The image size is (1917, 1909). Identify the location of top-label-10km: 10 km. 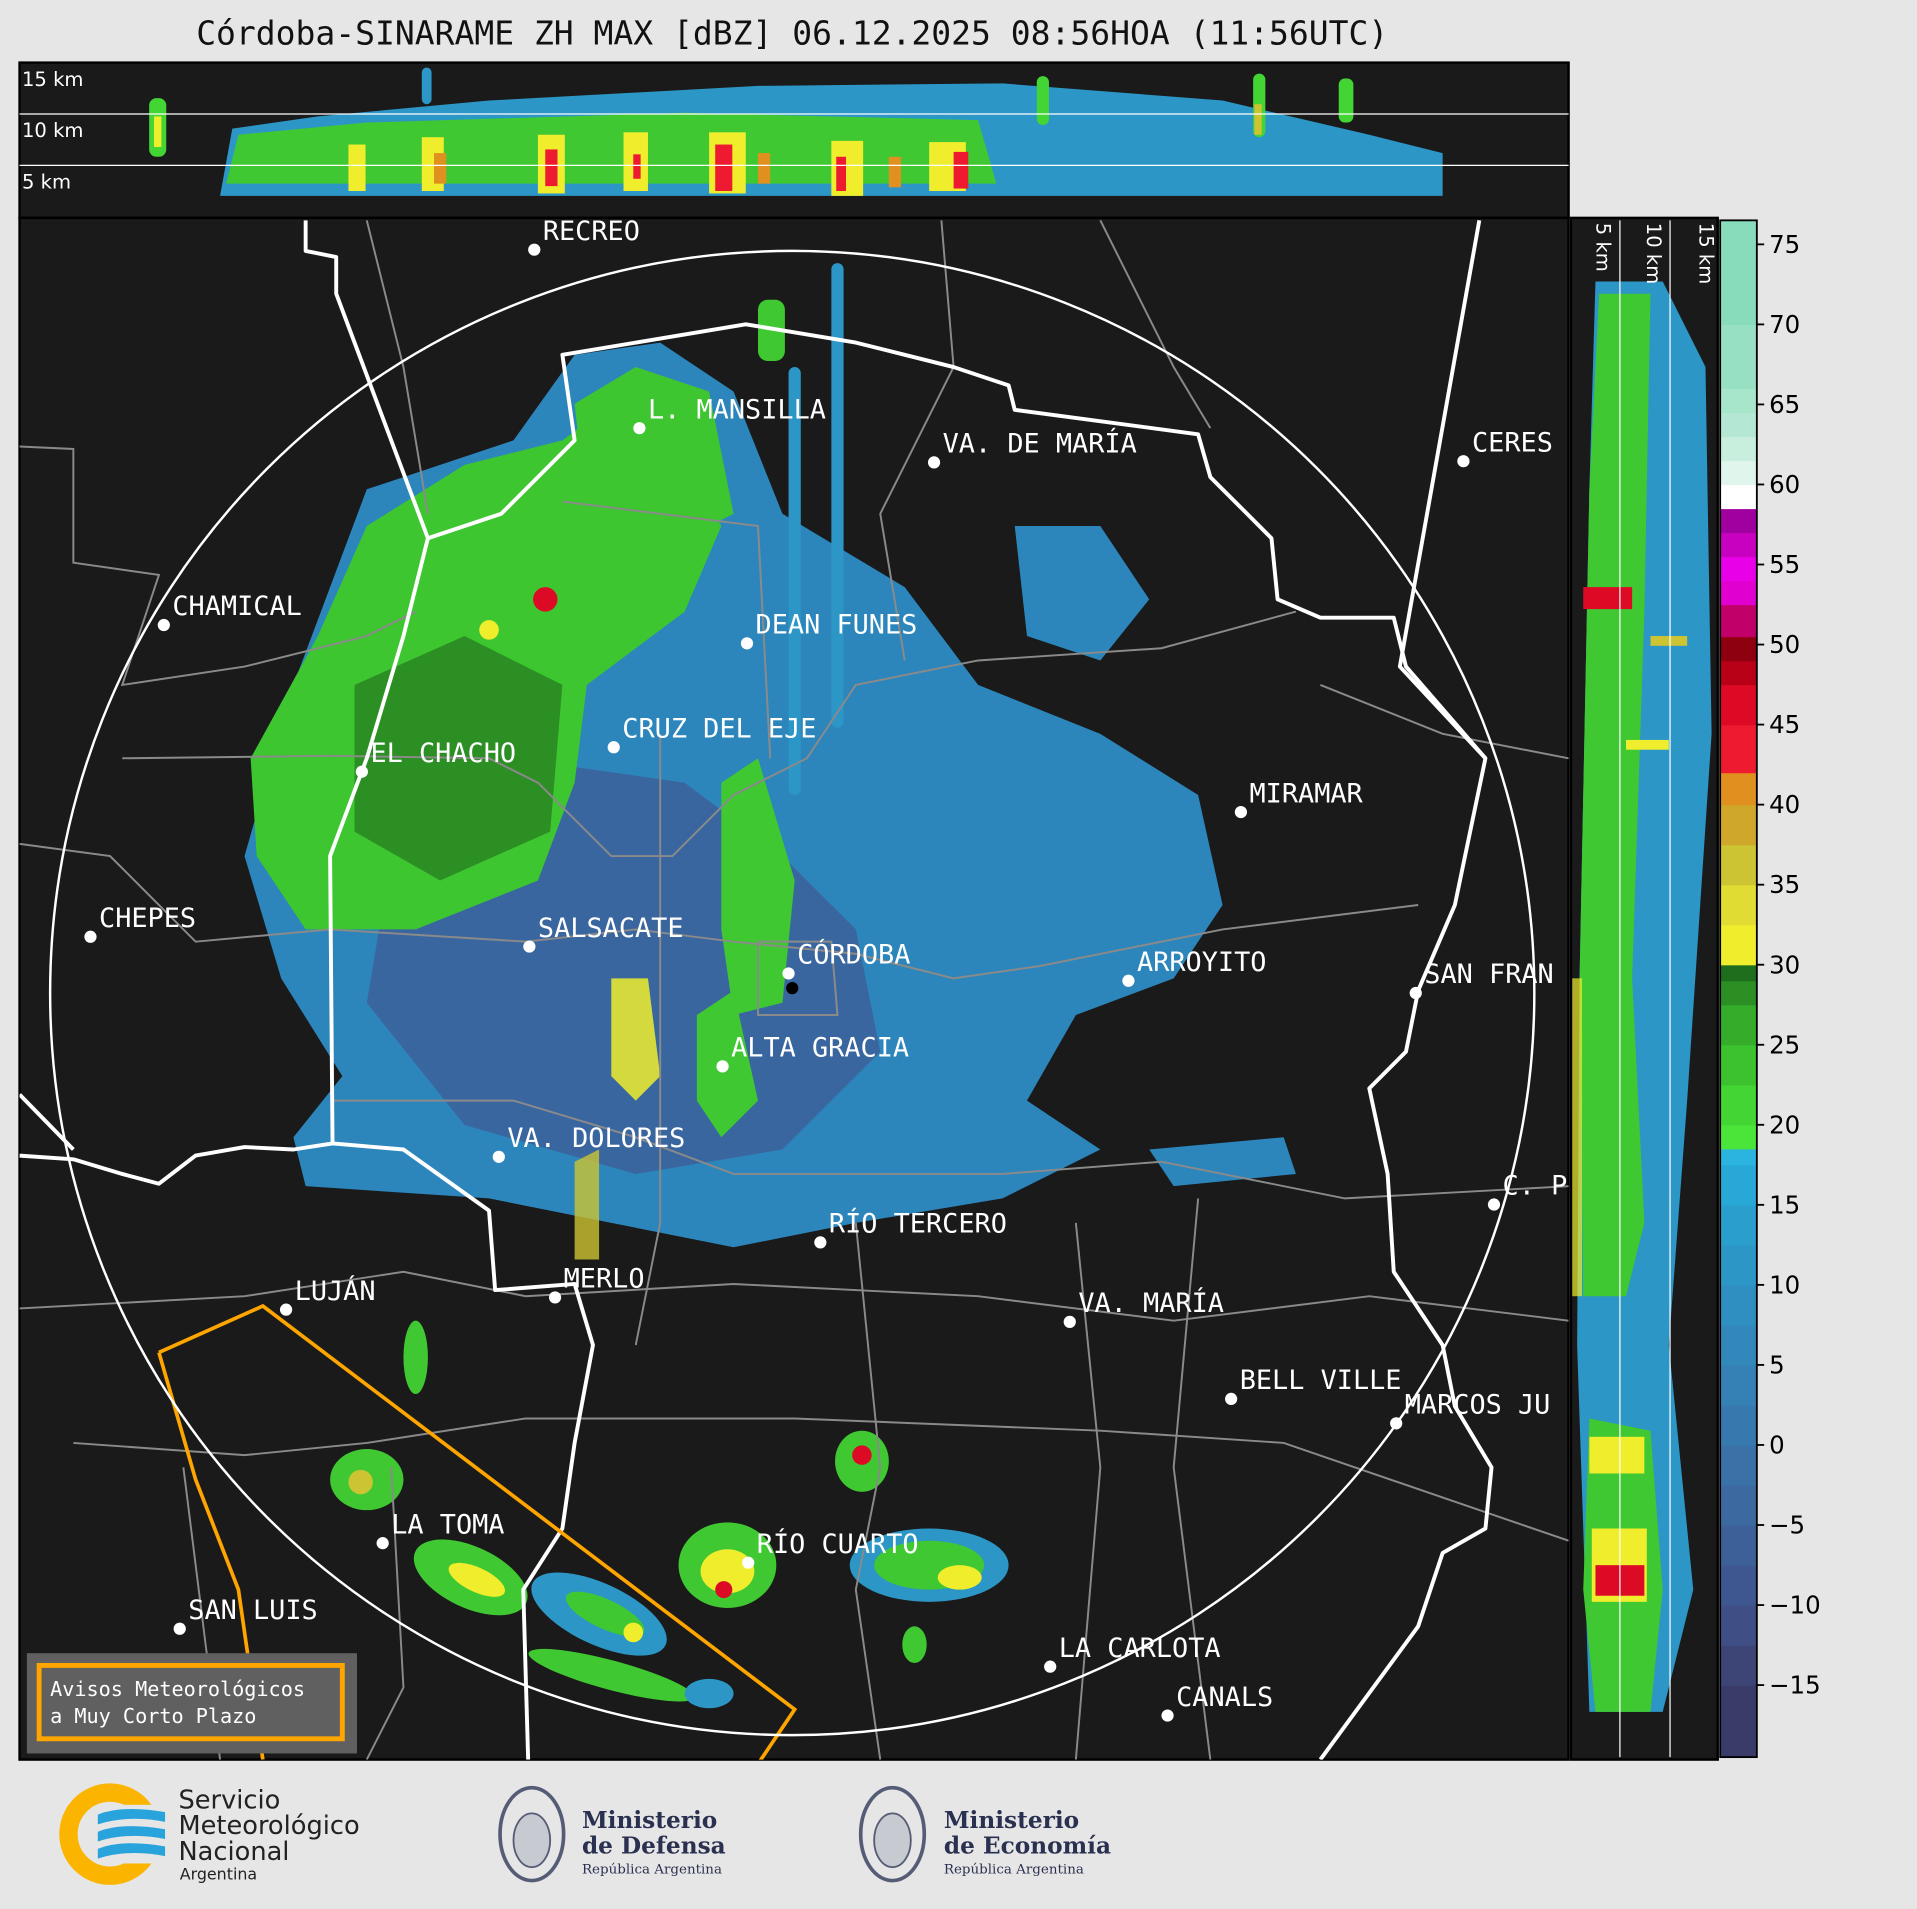
(52, 130).